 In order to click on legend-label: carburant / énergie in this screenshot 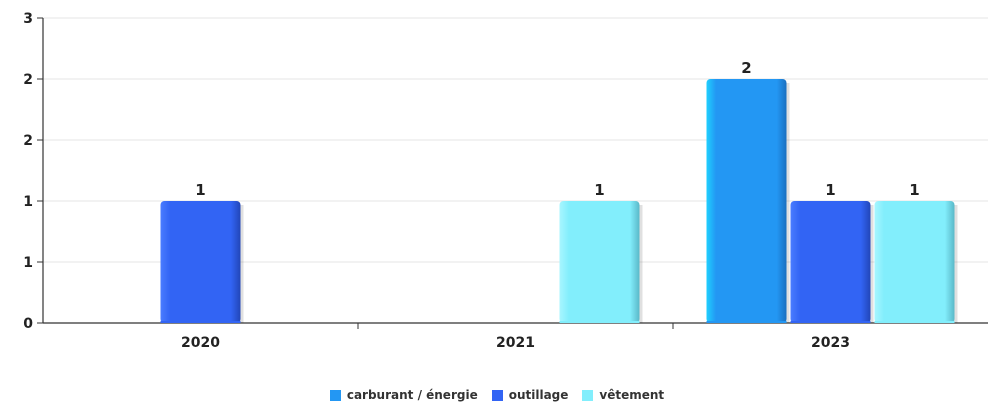, I will do `click(412, 395)`.